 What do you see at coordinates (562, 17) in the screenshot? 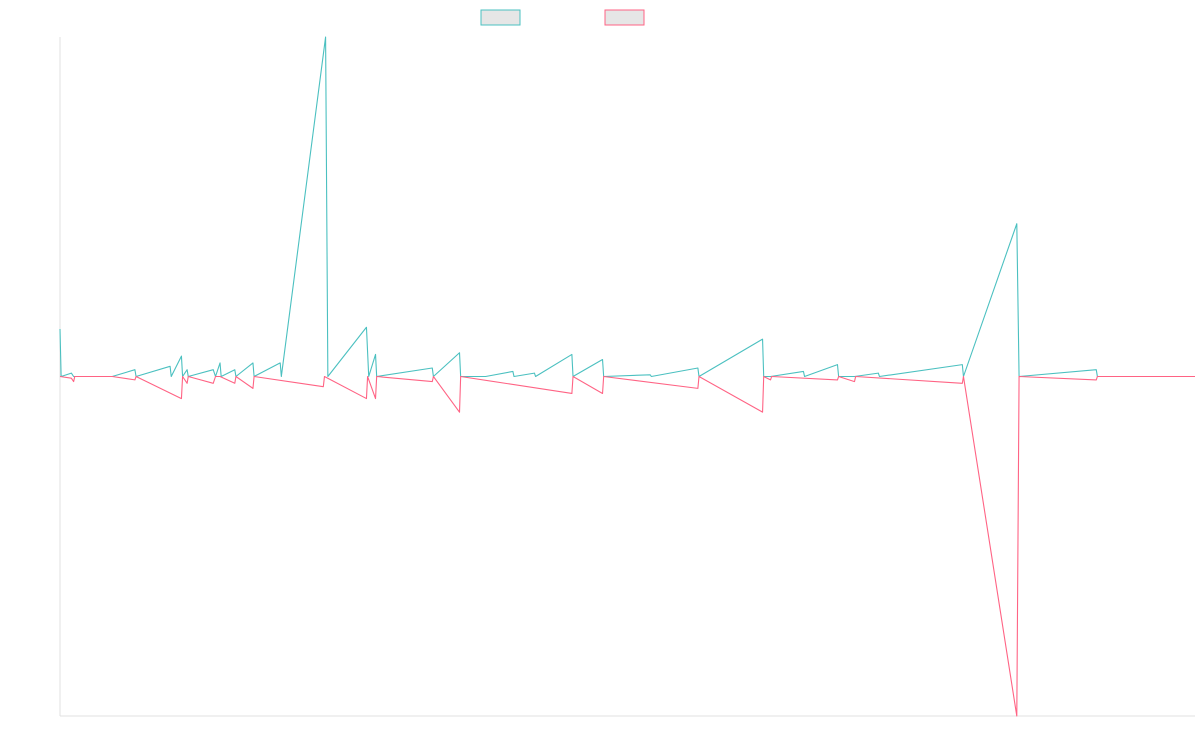
I see `legend` at bounding box center [562, 17].